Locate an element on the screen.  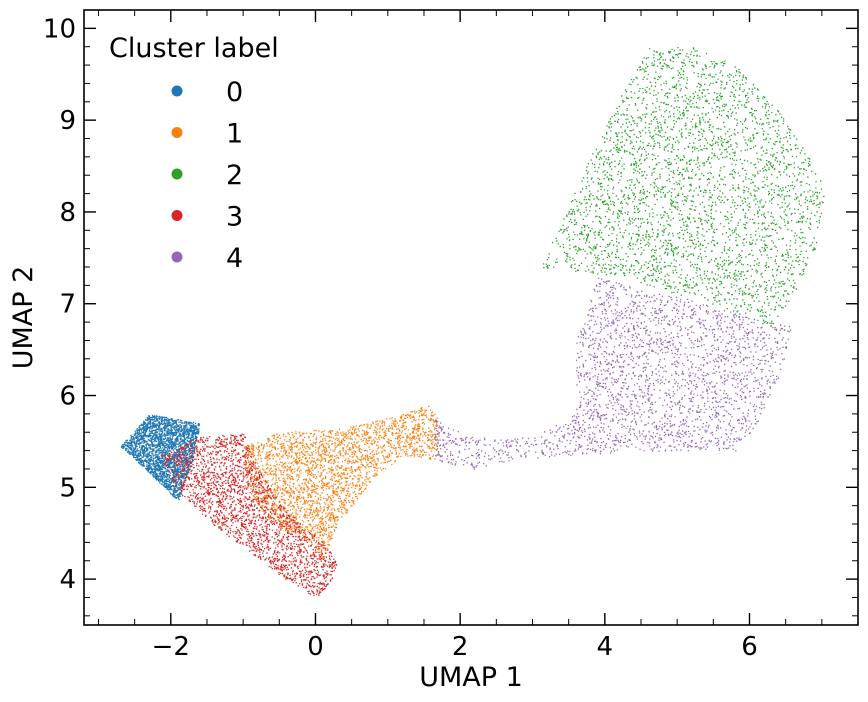
series-1-points is located at coordinates (341, 482).